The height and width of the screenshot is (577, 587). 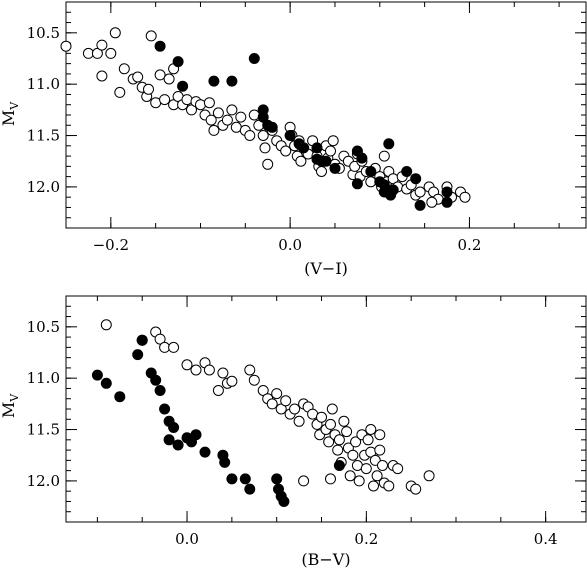 I want to click on y-tick-label: 12.0, so click(x=43, y=187).